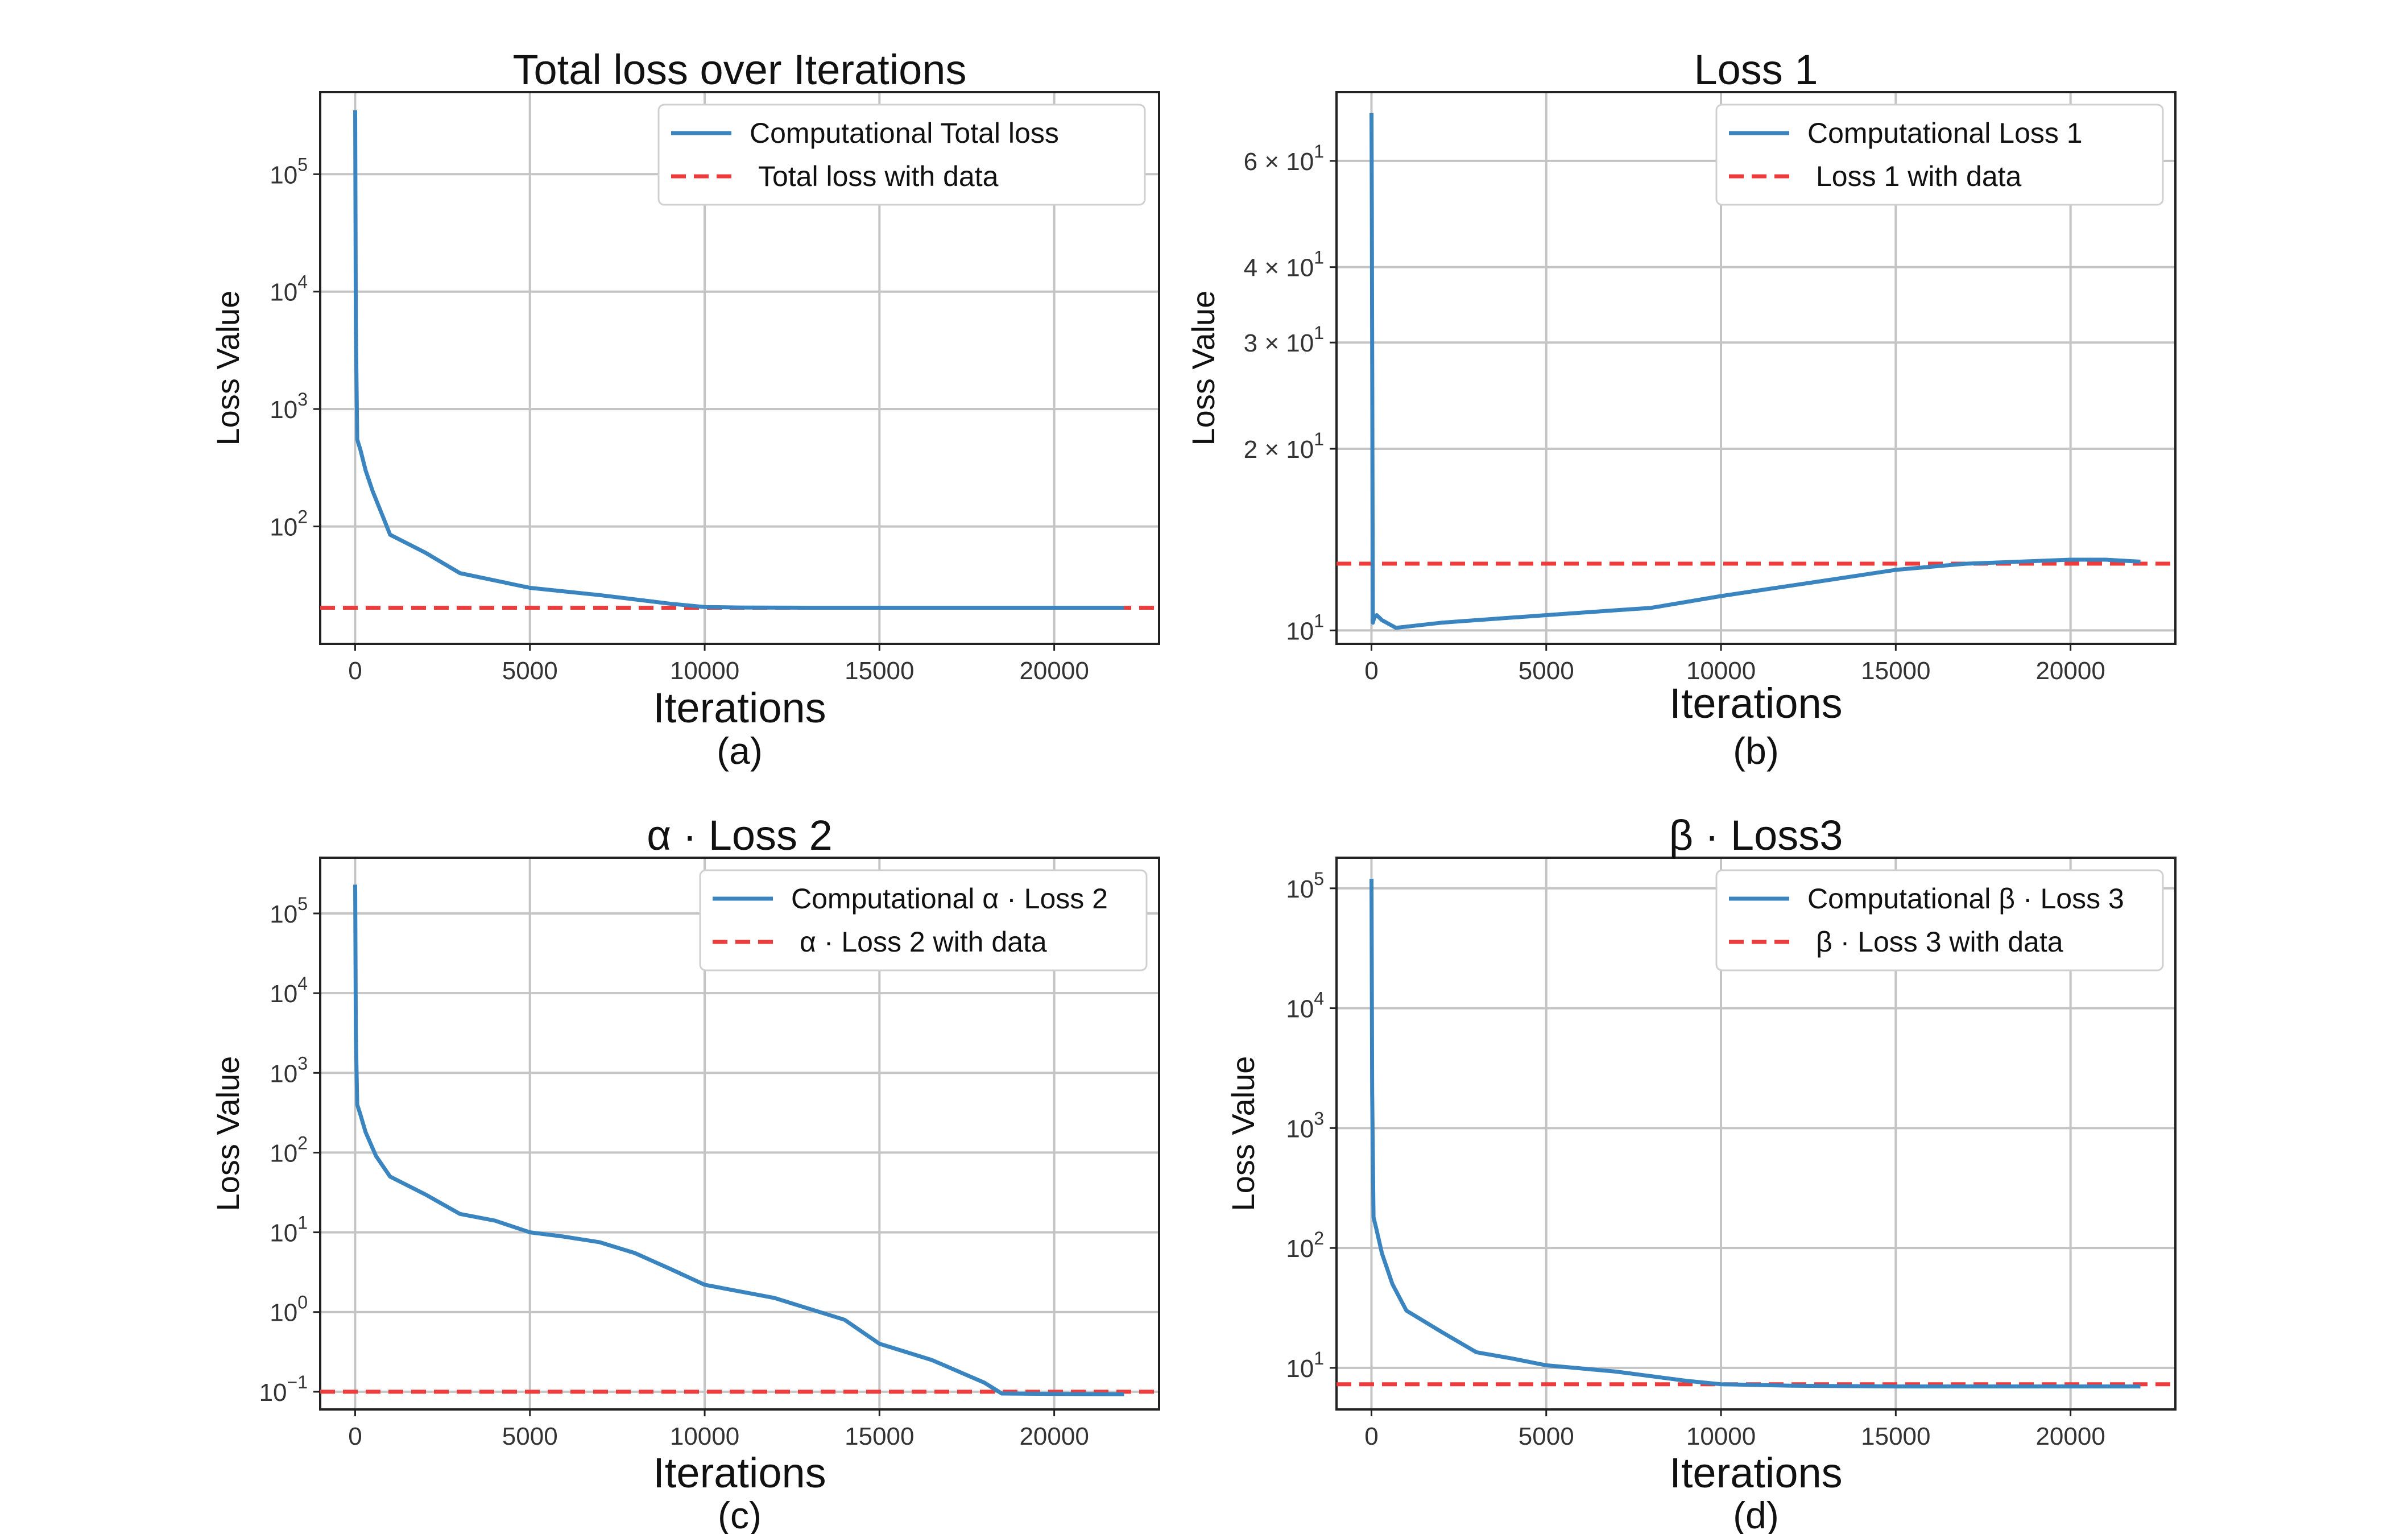 This screenshot has width=2408, height=1534. Describe the element at coordinates (1756, 751) in the screenshot. I see `panel-caption: (b)` at that location.